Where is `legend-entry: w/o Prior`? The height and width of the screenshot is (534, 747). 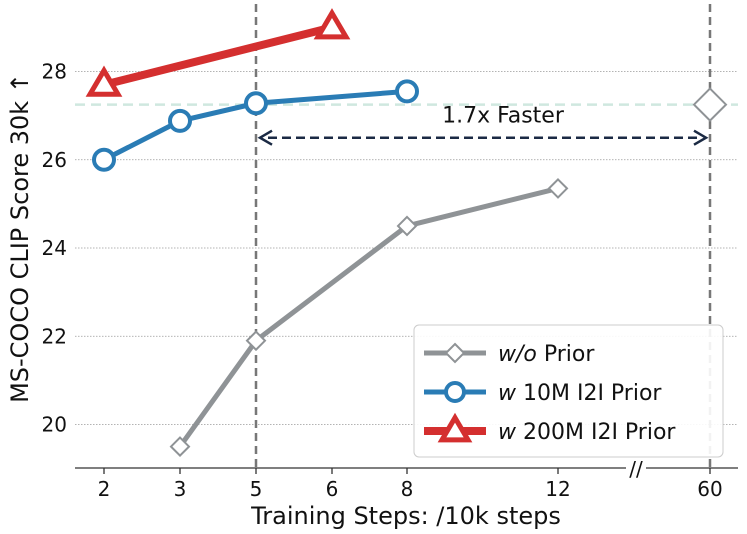 legend-entry: w/o Prior is located at coordinates (509, 354).